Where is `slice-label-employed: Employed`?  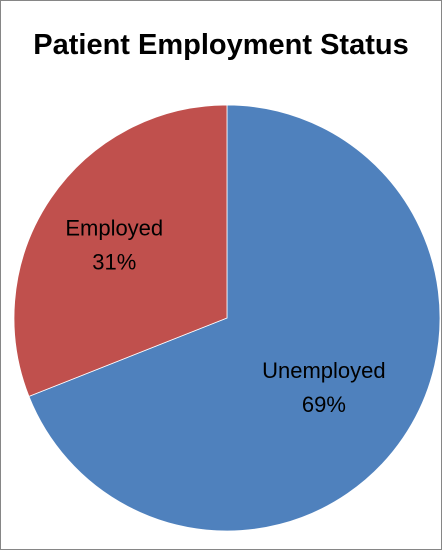 slice-label-employed: Employed is located at coordinates (114, 227).